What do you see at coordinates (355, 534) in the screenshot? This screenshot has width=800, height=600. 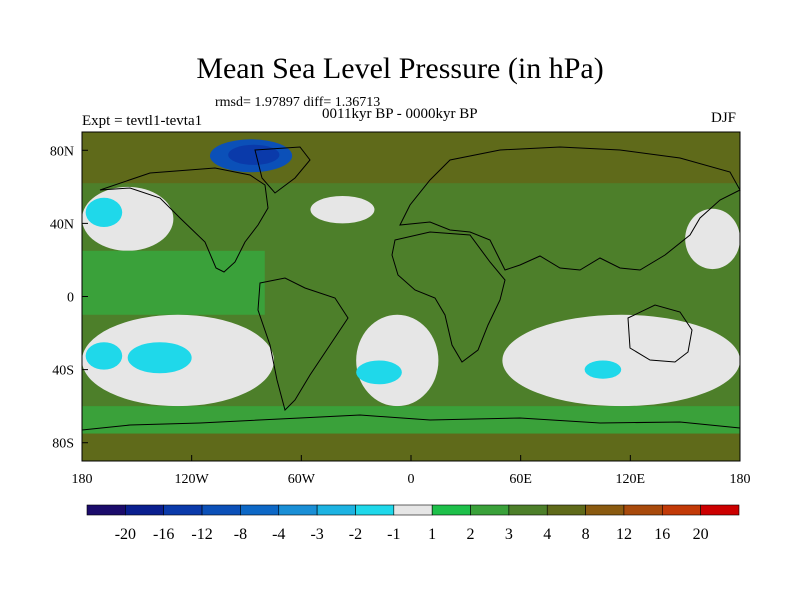 I see `colorbar-level-label: -2` at bounding box center [355, 534].